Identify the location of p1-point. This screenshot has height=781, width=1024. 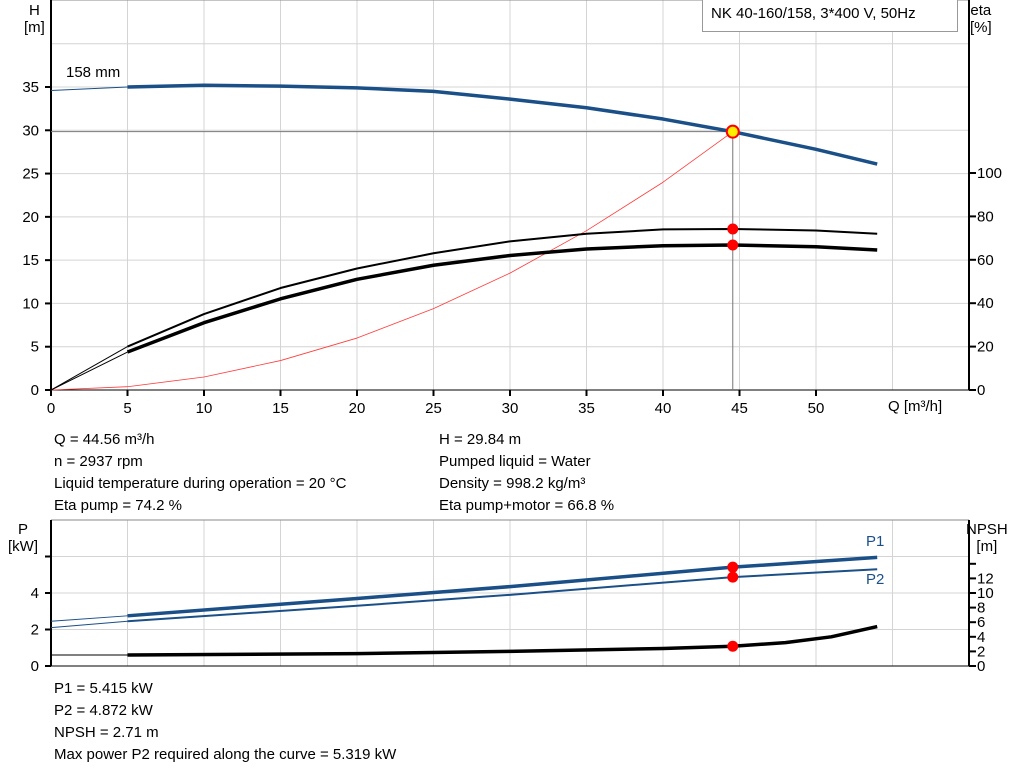
(733, 567).